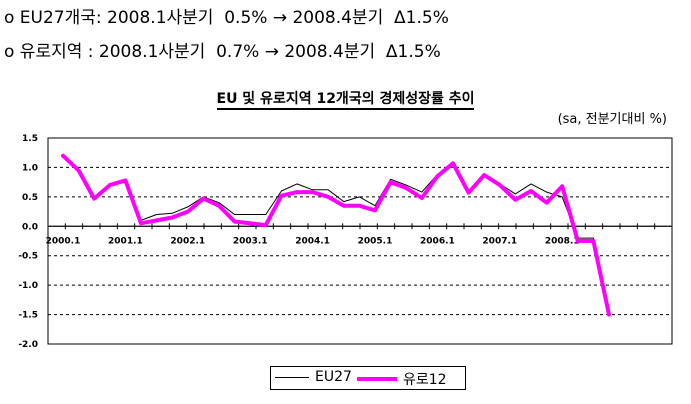 This screenshot has height=404, width=691. What do you see at coordinates (28, 345) in the screenshot?
I see `y-tick-label: -2.0` at bounding box center [28, 345].